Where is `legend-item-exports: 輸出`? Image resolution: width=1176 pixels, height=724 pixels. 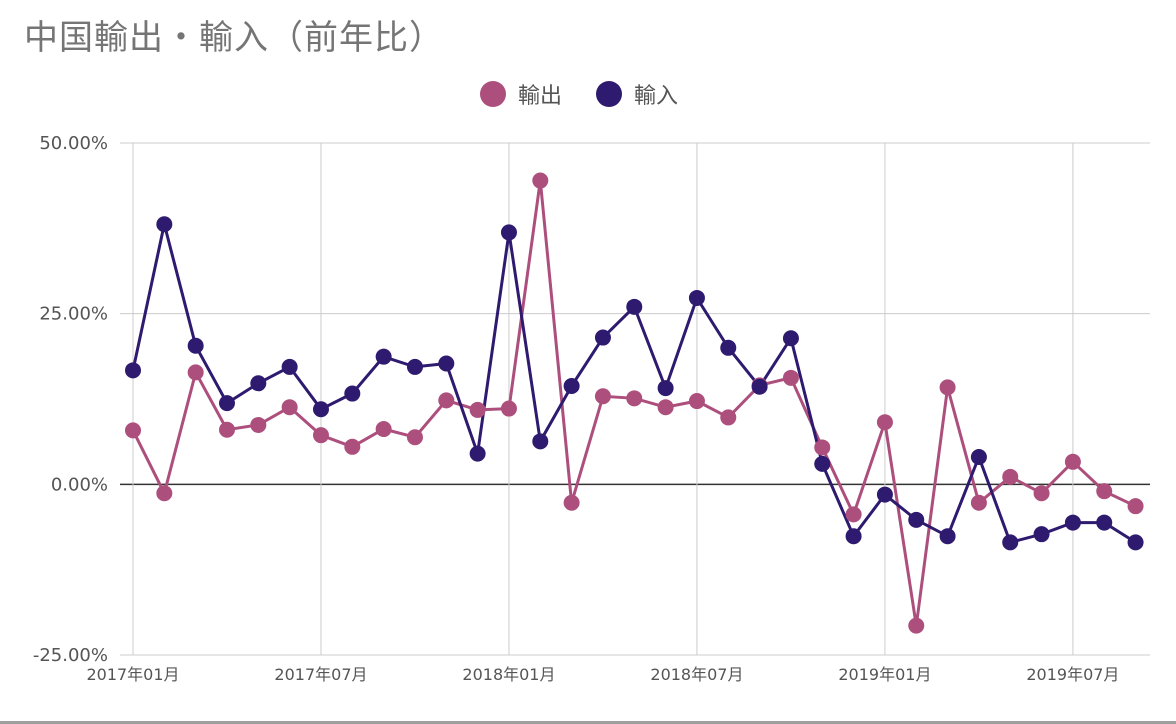
legend-item-exports: 輸出 is located at coordinates (521, 94).